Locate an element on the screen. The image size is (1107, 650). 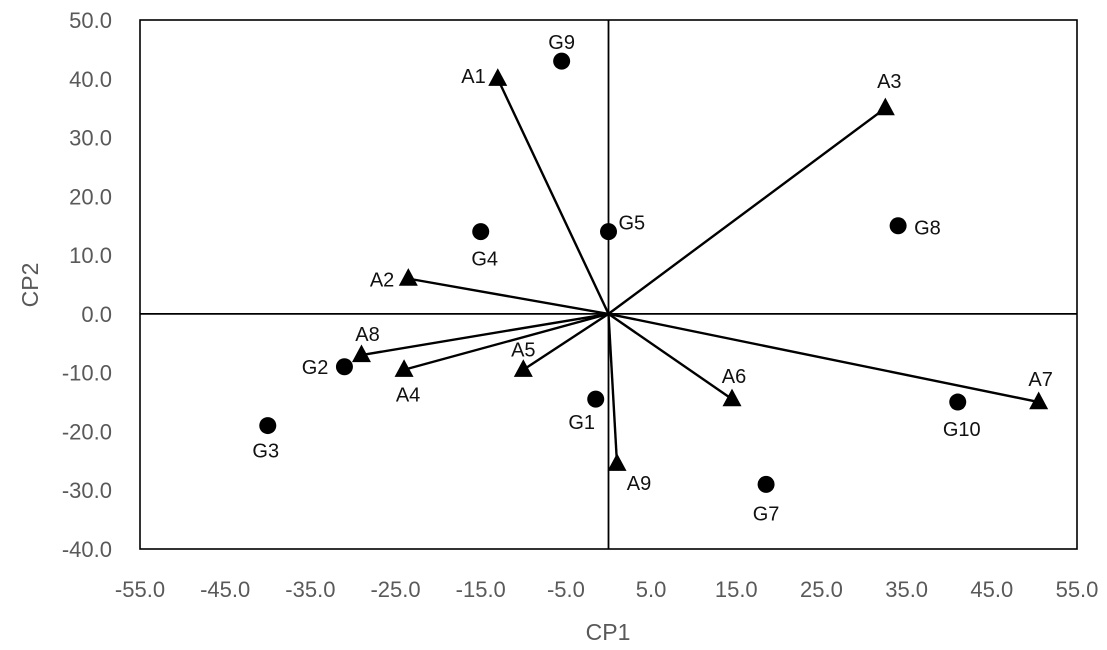
vector-a1 is located at coordinates (553, 196).